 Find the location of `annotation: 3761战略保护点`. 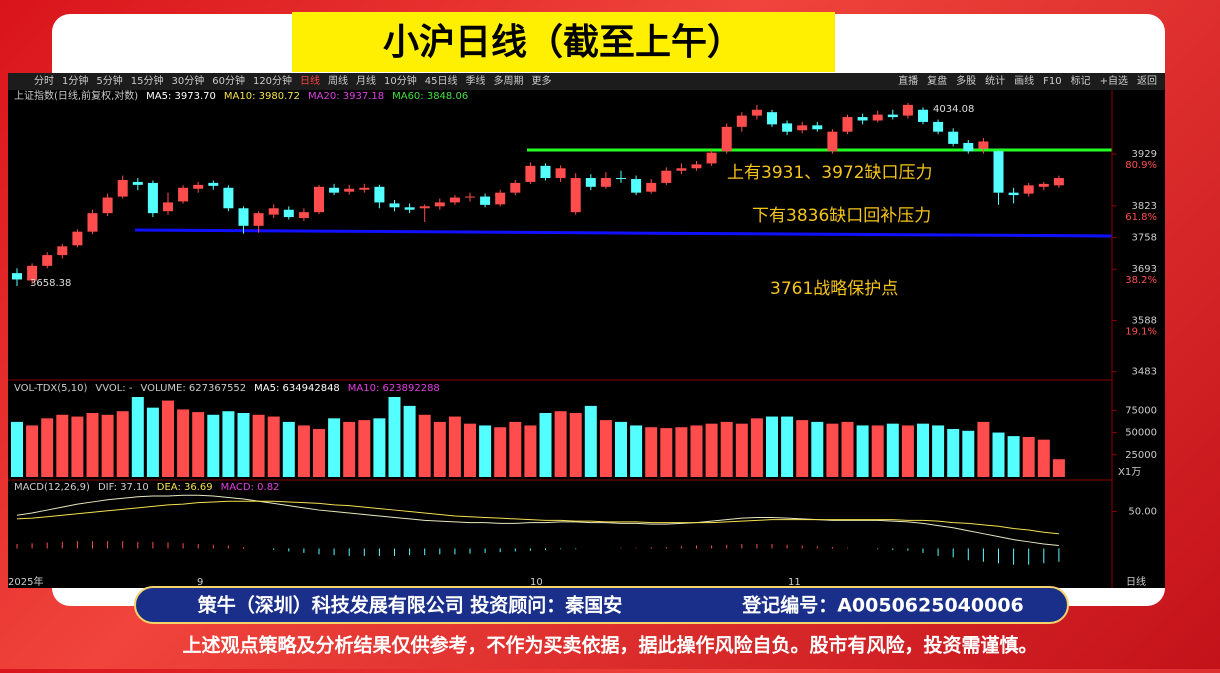

annotation: 3761战略保护点 is located at coordinates (834, 289).